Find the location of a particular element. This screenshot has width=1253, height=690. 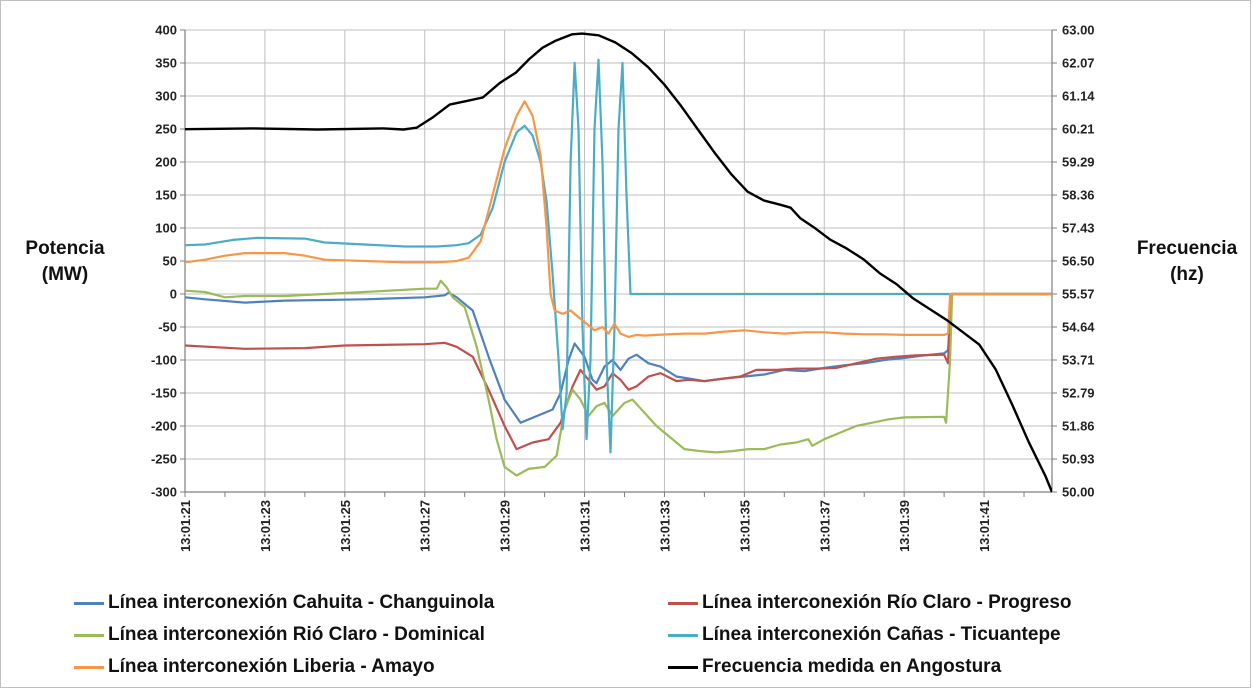

y-right-tick-label: 56.50 is located at coordinates (1078, 261).